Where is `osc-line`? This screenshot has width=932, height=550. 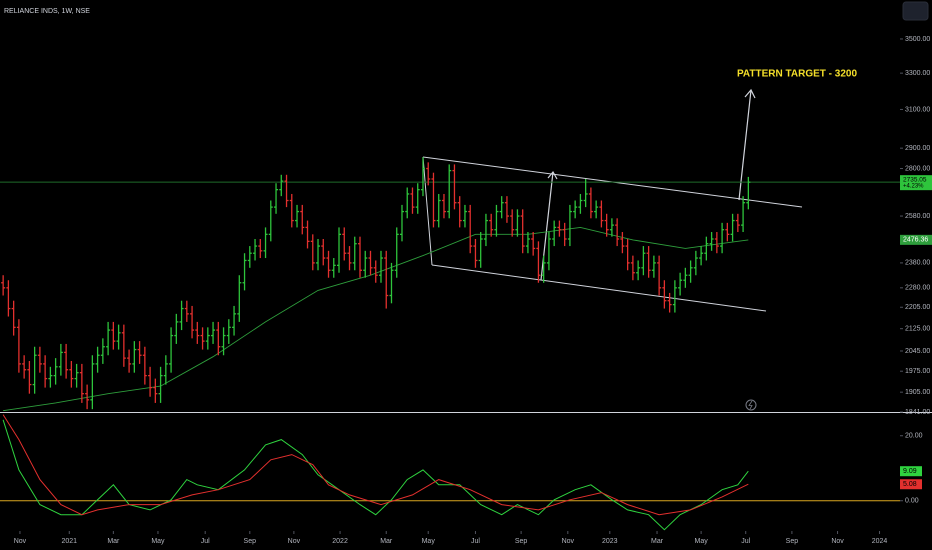 osc-line is located at coordinates (375, 465).